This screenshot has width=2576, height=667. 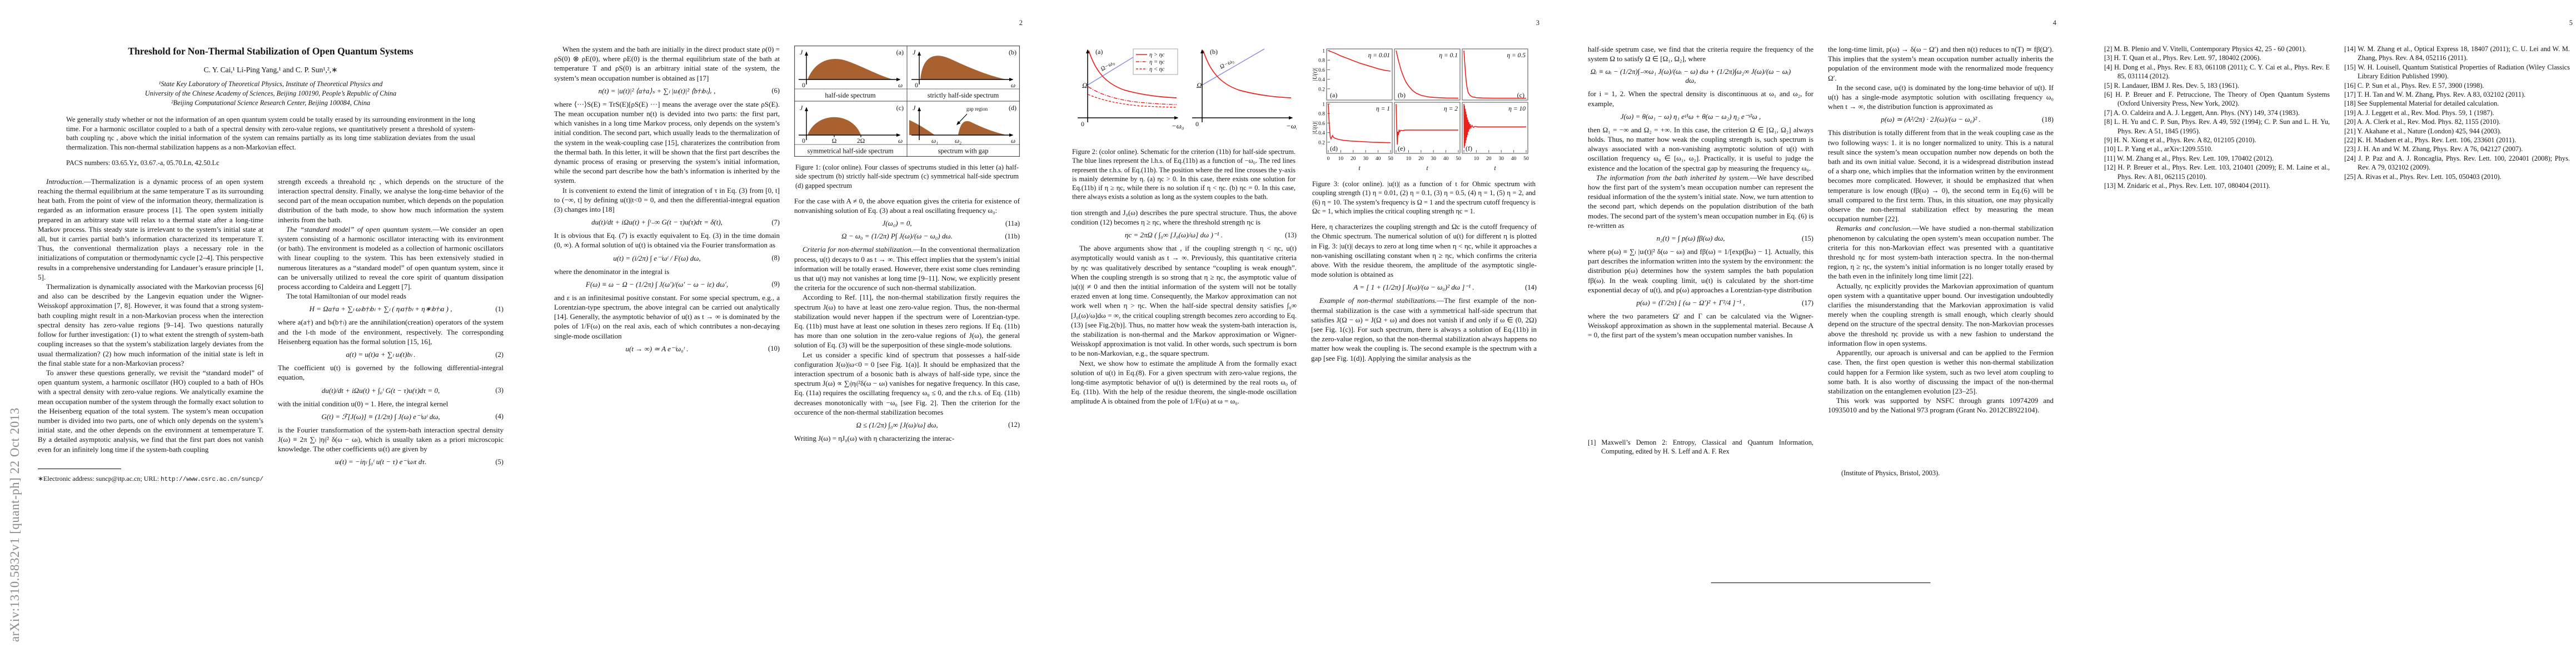 I want to click on figure-2: (a) Ω 0 −ω₀ Ω−ω₀ η > ηc η = ηc η < ηc, so click(x=1184, y=95).